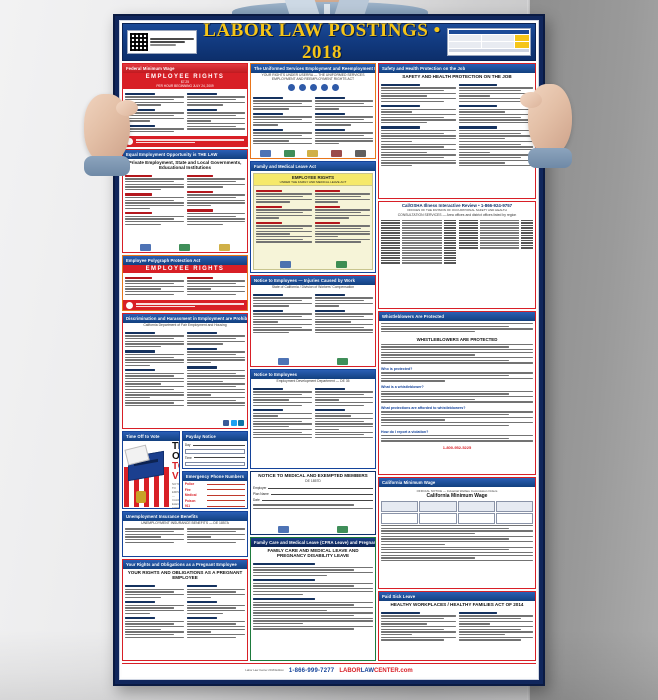 This screenshot has height=700, width=658. Describe the element at coordinates (185, 260) in the screenshot. I see `panel-header-employee-polygraph-protection-act: Employee Polygraph Protection Act` at that location.